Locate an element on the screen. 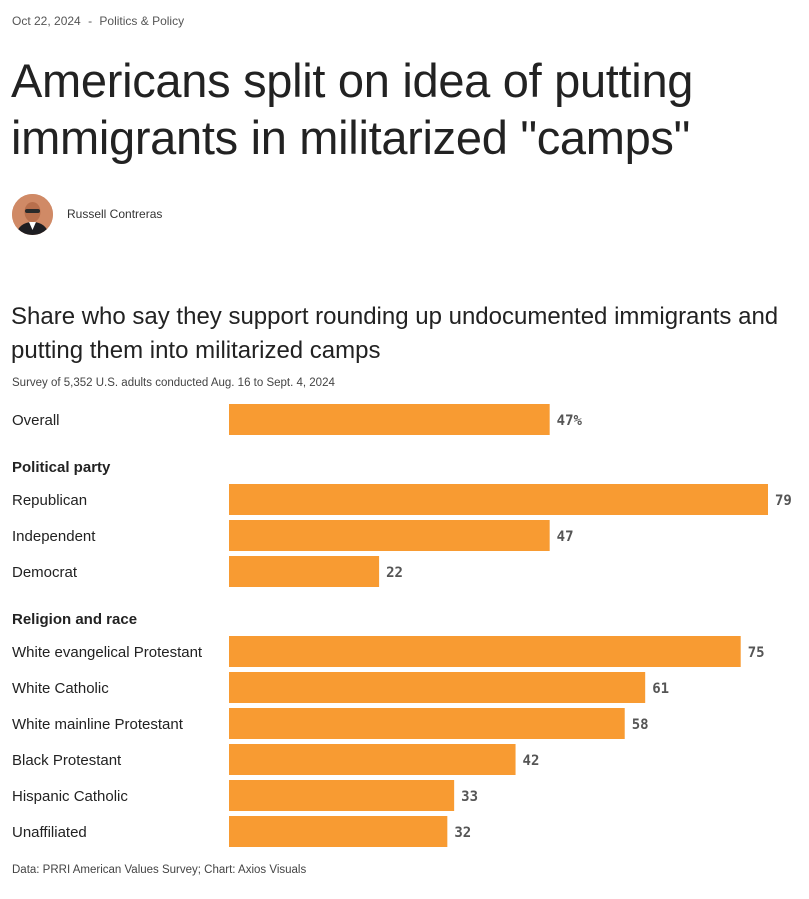  author-byline: Russell Contreras is located at coordinates (87, 214).